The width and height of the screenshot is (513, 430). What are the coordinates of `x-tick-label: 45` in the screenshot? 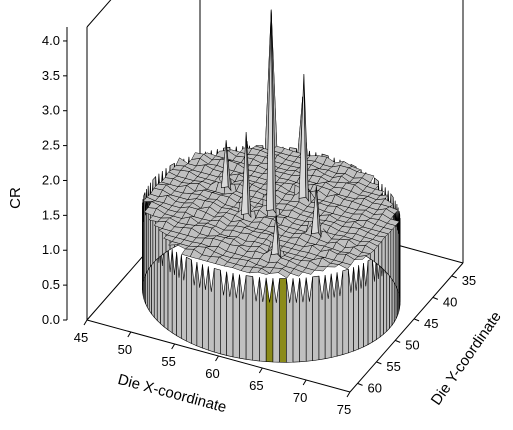 It's located at (81, 337).